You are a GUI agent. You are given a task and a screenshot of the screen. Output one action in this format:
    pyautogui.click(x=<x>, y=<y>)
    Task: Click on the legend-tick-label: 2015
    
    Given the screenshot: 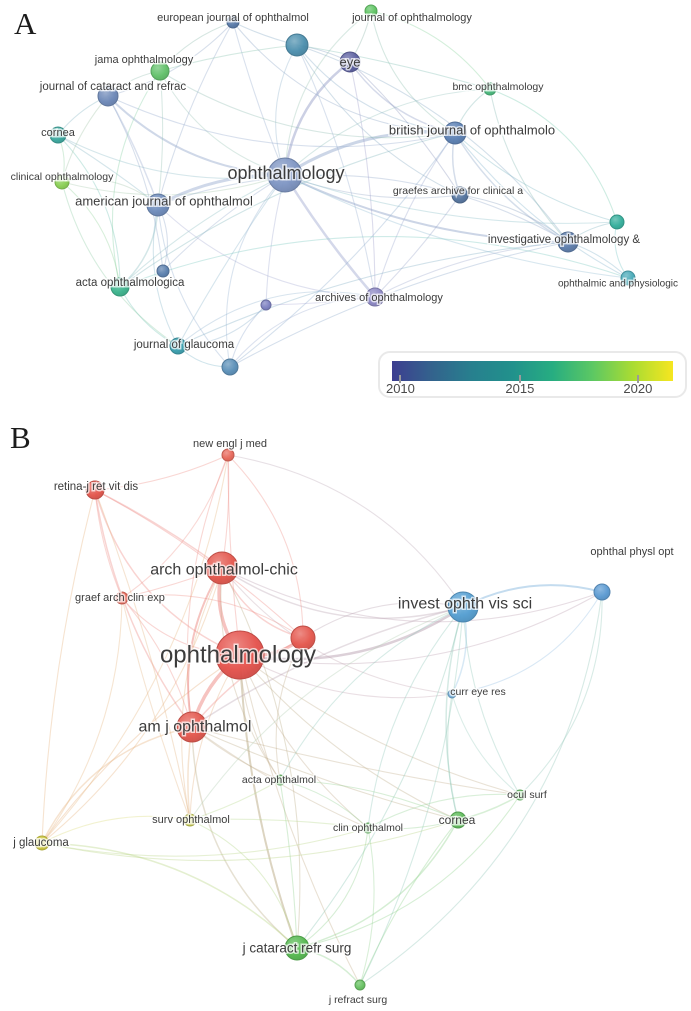 What is the action you would take?
    pyautogui.click(x=520, y=388)
    